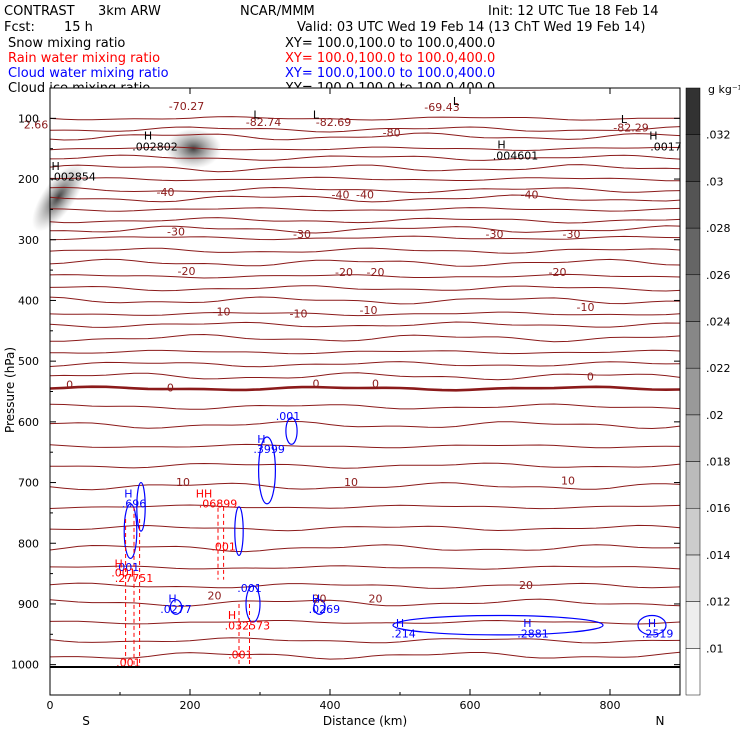 Image resolution: width=740 pixels, height=740 pixels. Describe the element at coordinates (187, 582) in the screenshot. I see `rain-water-contours` at that location.